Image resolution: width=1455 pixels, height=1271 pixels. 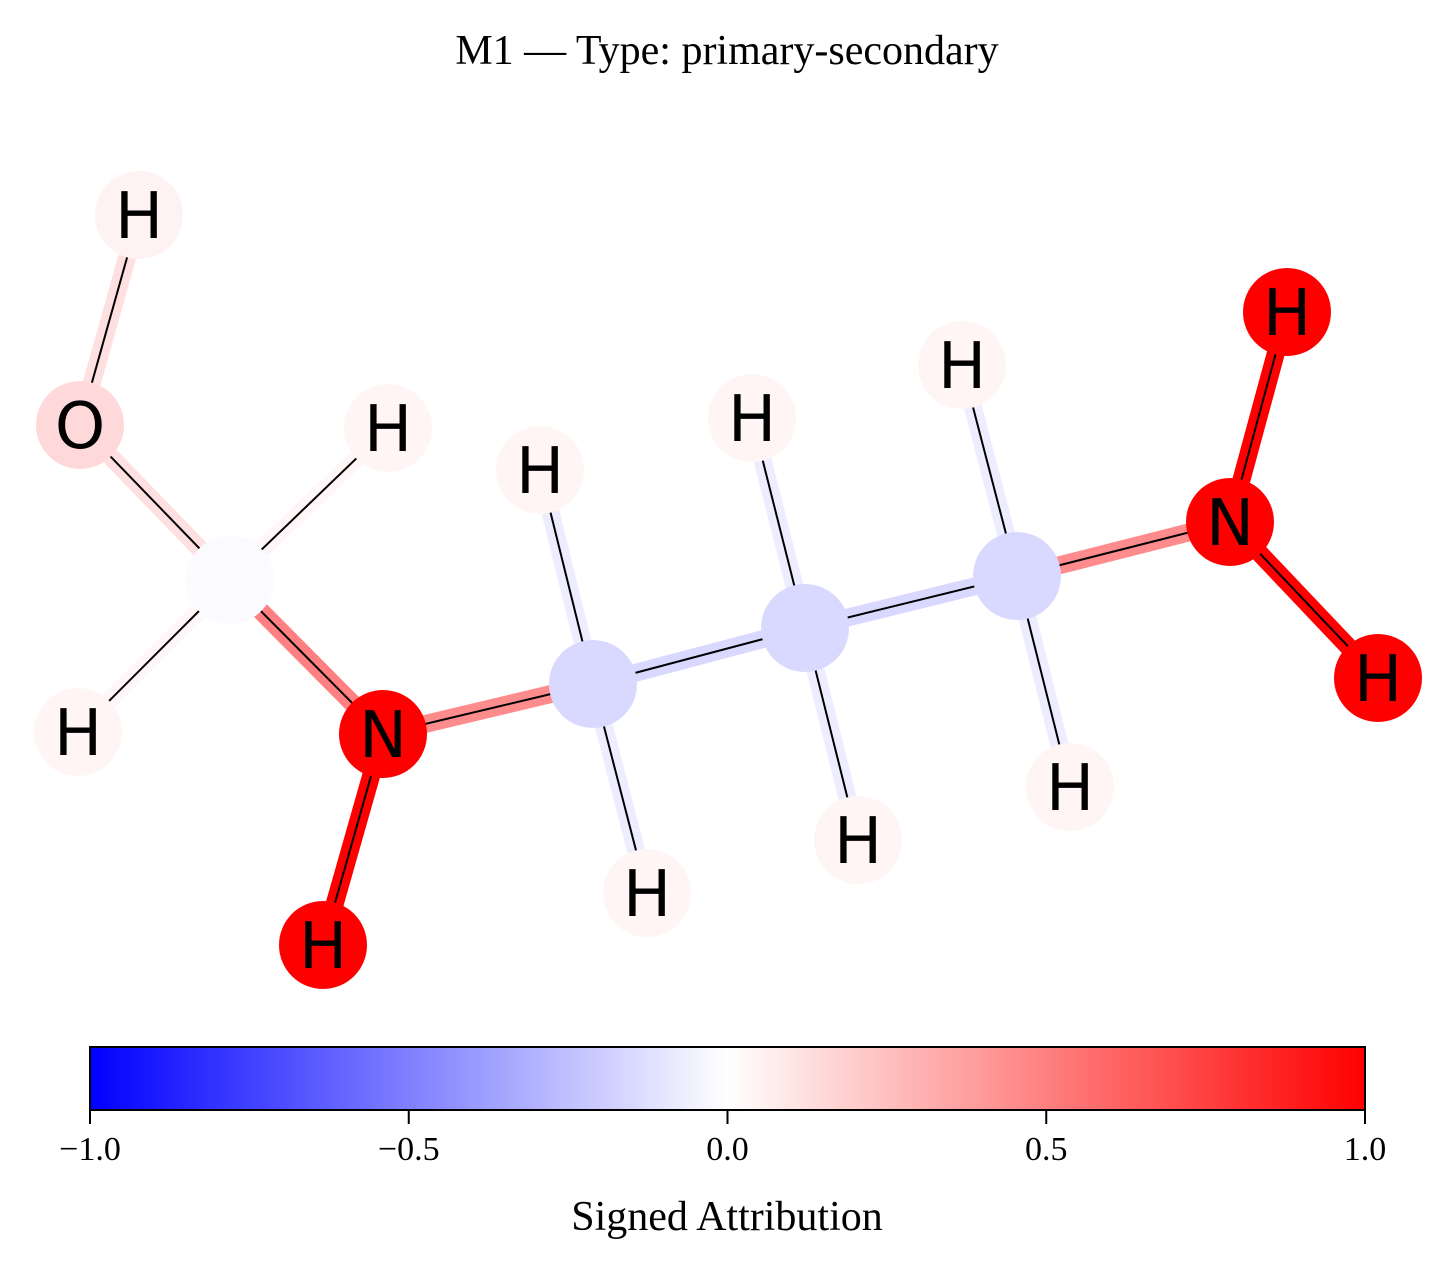 I want to click on atom-h-n1-label: H, so click(x=323, y=947).